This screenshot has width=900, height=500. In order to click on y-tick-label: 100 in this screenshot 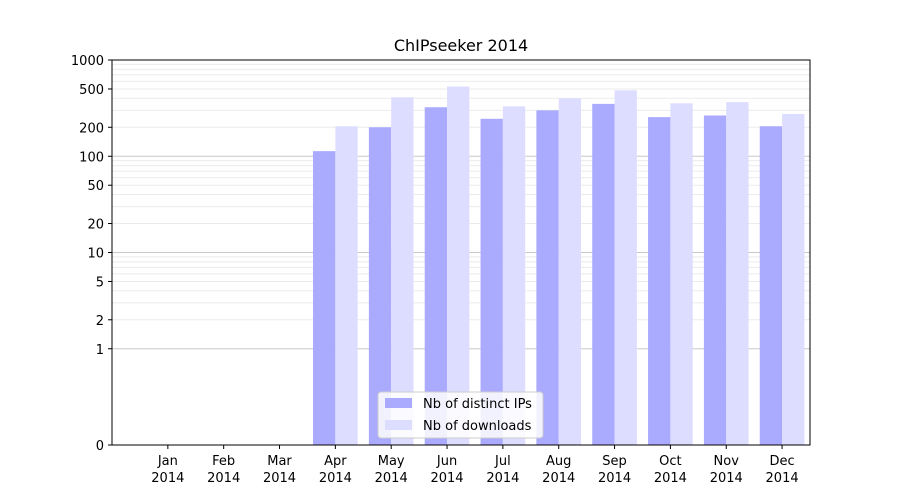, I will do `click(91, 157)`.